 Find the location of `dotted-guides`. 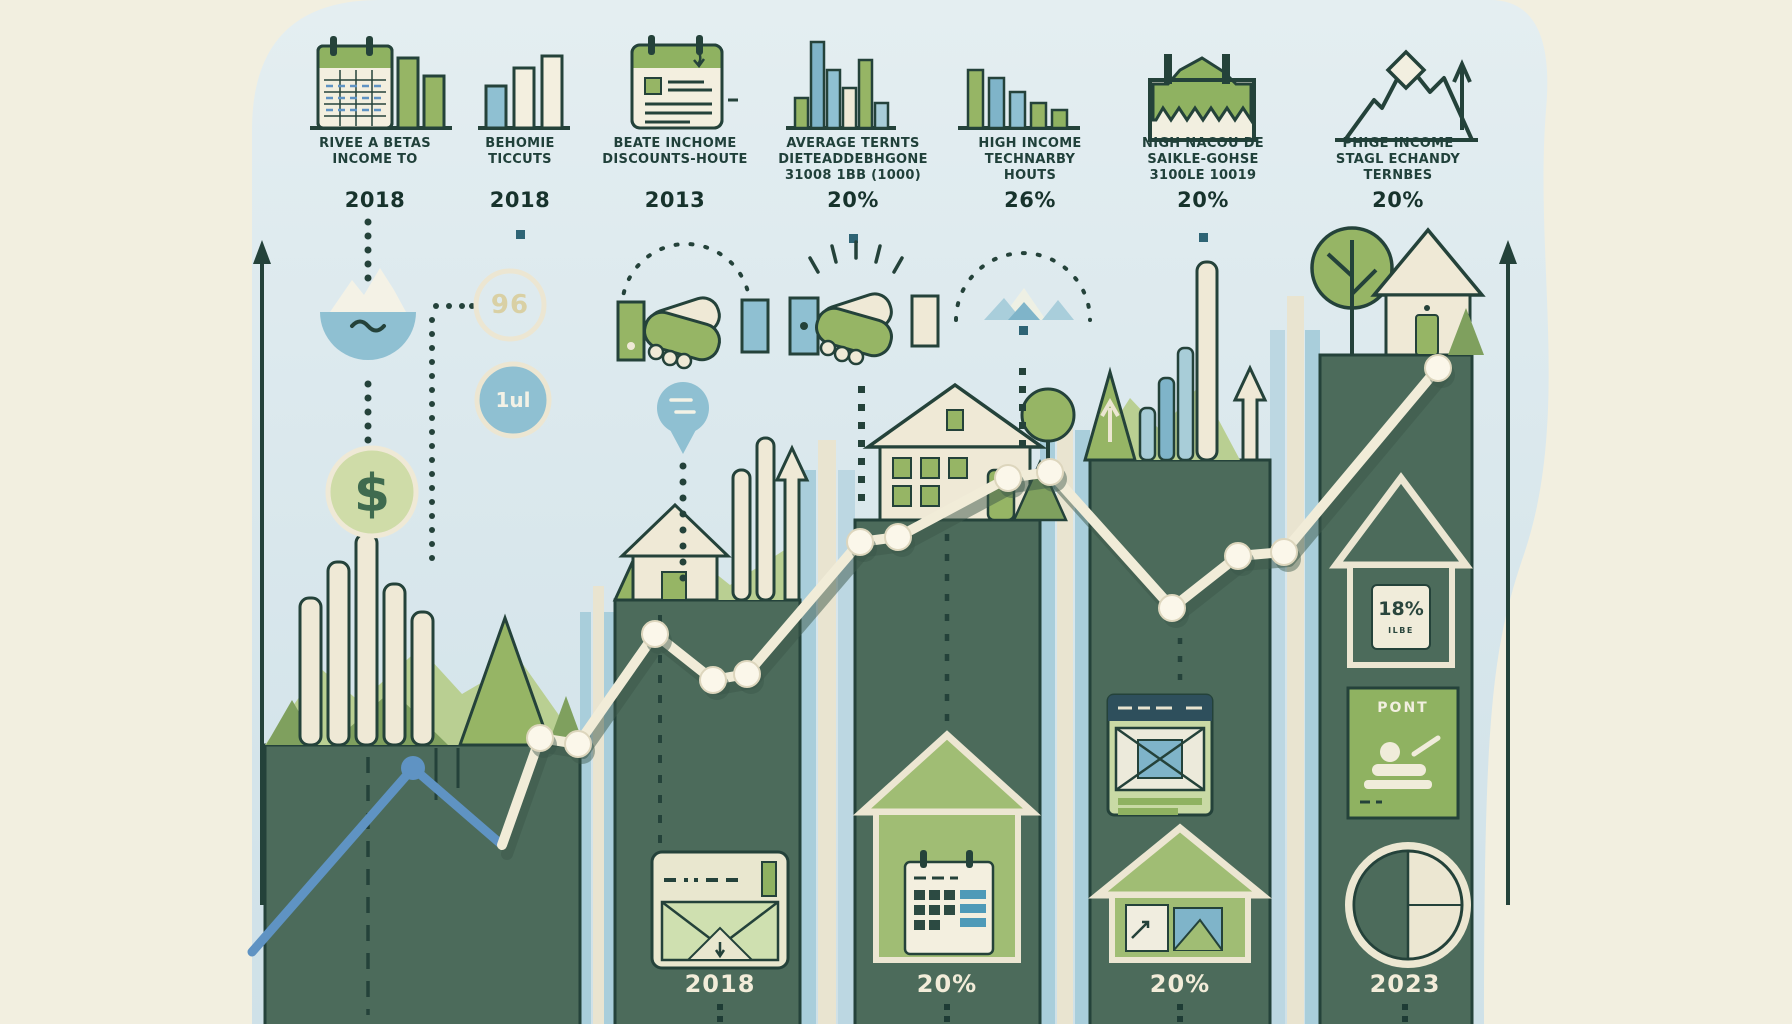

dotted-guides is located at coordinates (695, 400).